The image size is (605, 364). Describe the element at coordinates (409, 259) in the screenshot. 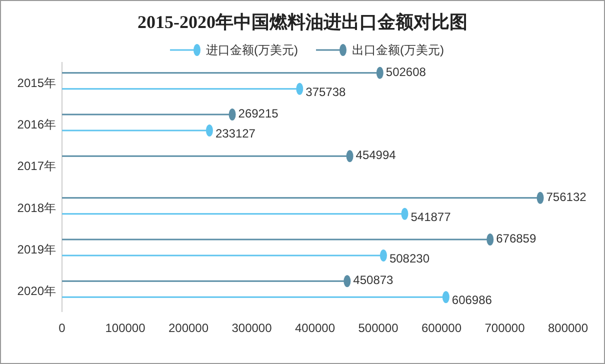

I see `data-label: 508230` at that location.